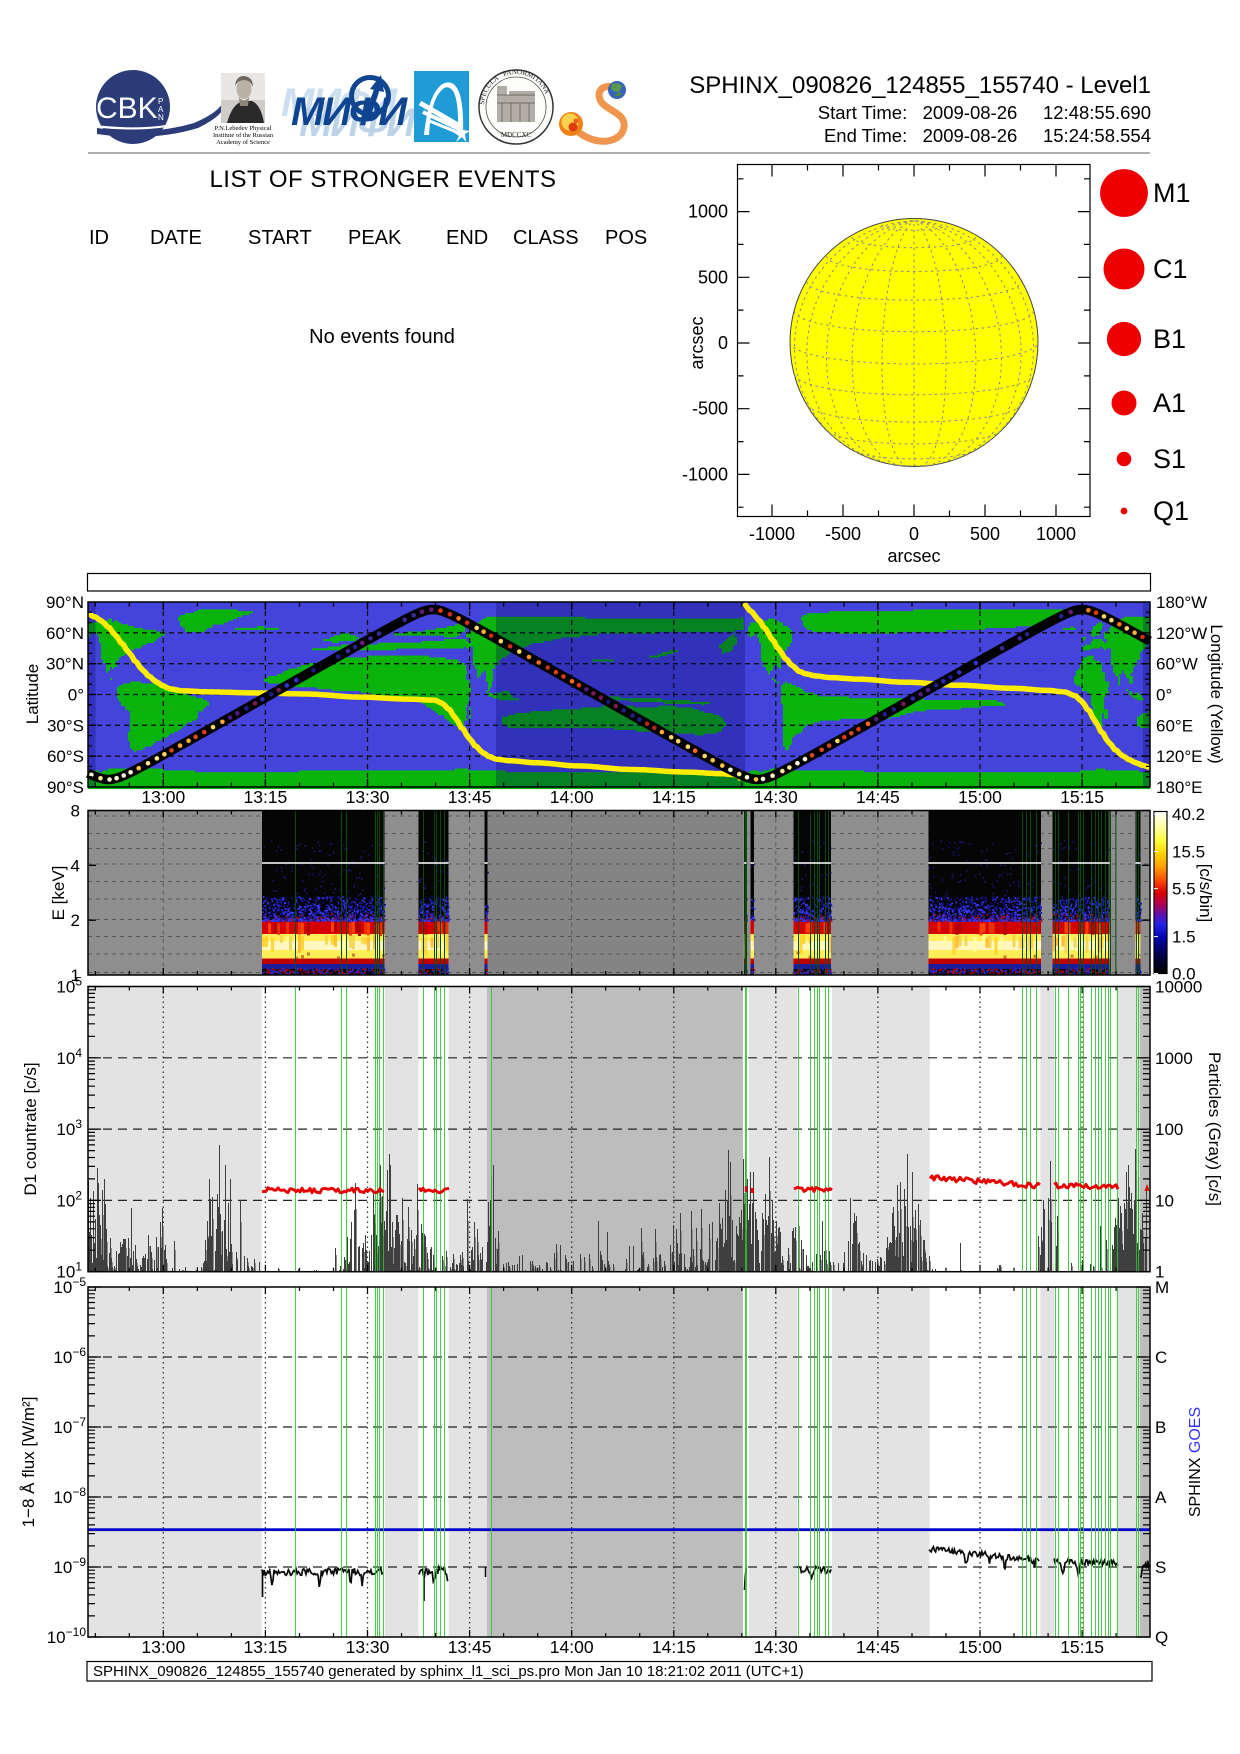  Describe the element at coordinates (1188, 852) in the screenshot. I see `svg-text: 15.5` at that location.